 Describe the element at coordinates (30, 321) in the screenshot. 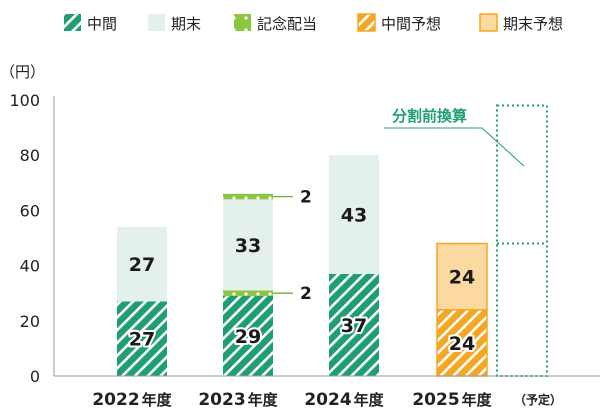

I see `y-tick-label: 20` at that location.